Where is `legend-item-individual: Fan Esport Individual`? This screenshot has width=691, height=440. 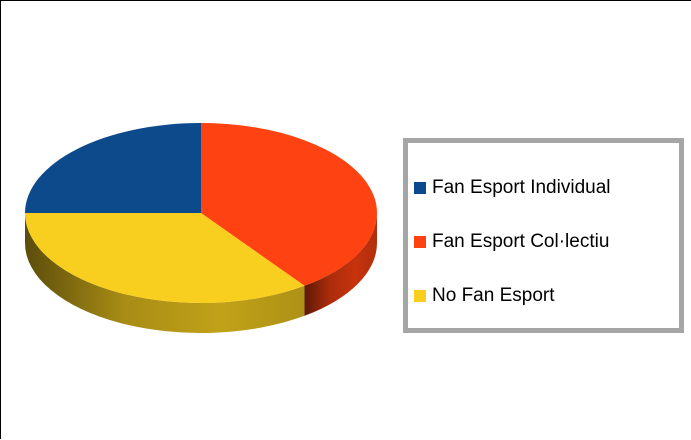 legend-item-individual: Fan Esport Individual is located at coordinates (512, 188).